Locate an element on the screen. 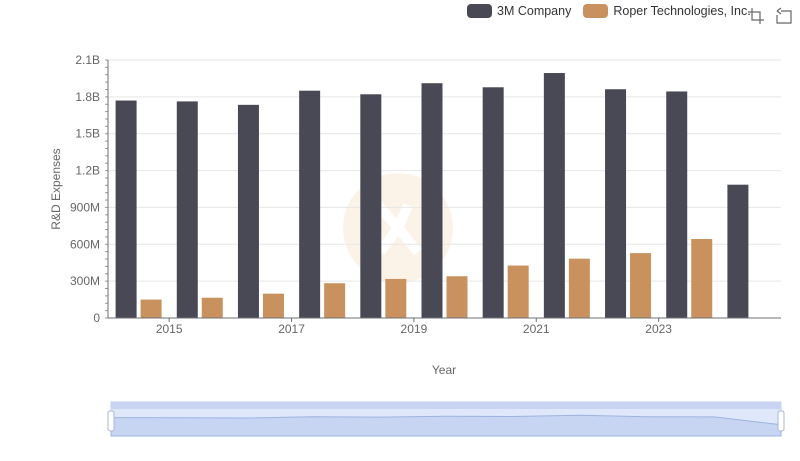  bar-3m-2016 is located at coordinates (248, 211).